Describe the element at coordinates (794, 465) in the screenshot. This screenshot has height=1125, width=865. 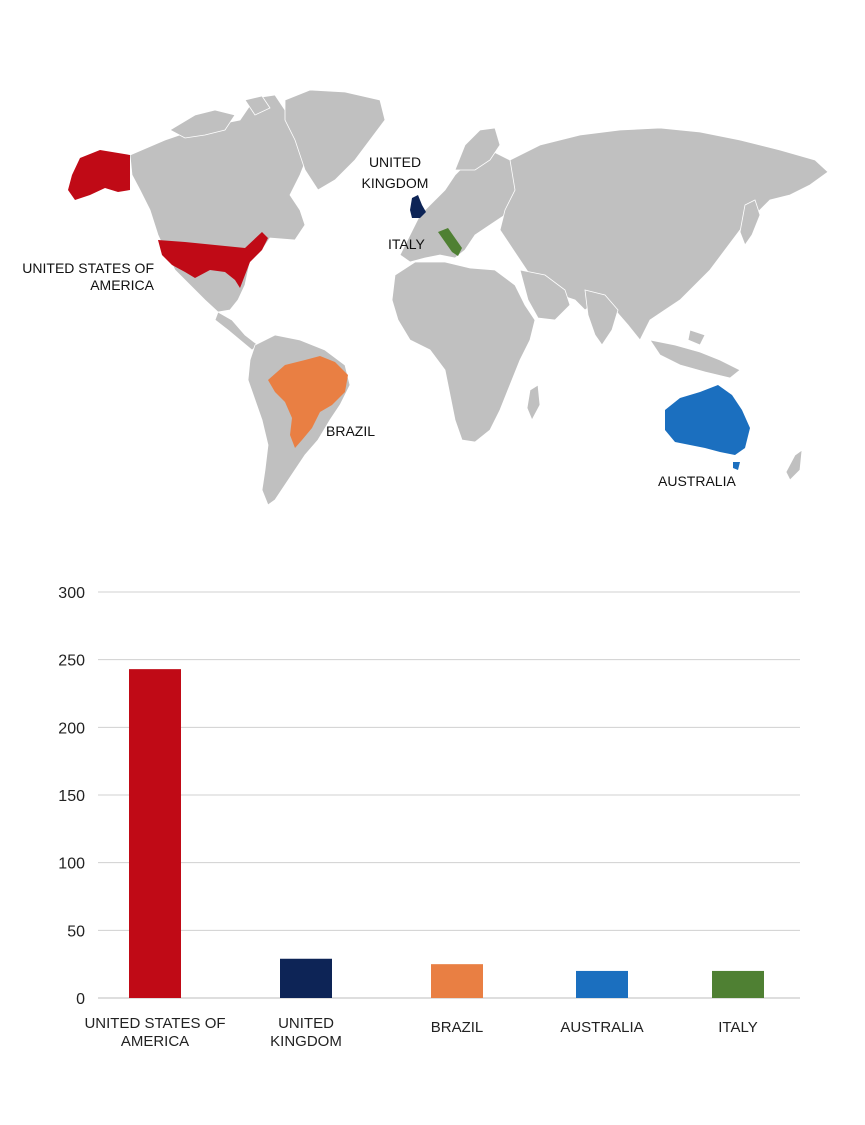
I see `new-zealand-landmass` at that location.